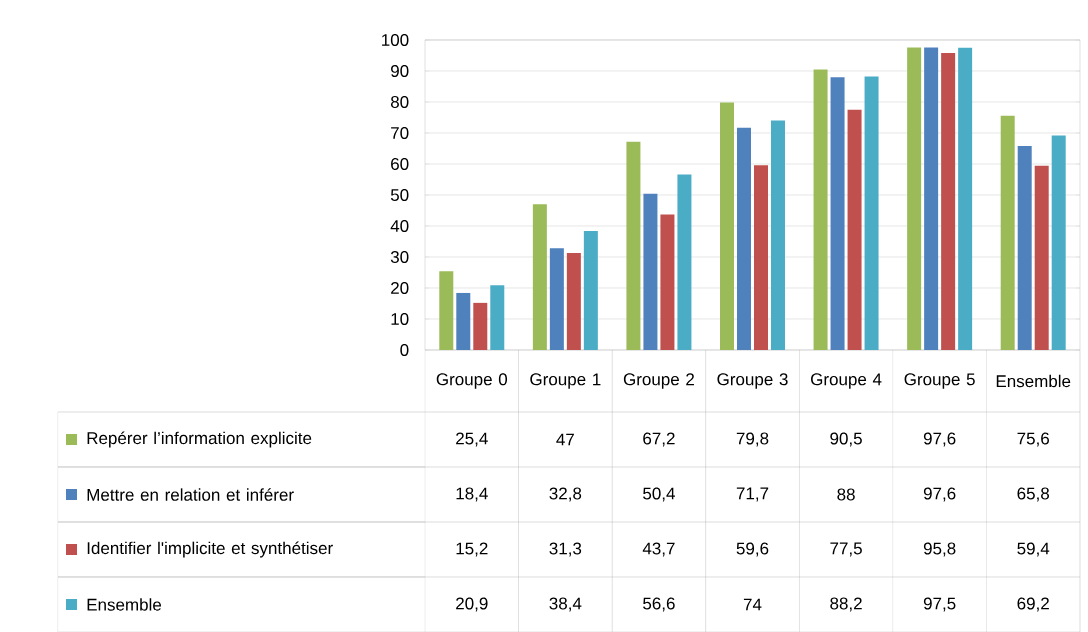 The width and height of the screenshot is (1088, 632). I want to click on x-tick-label: Groupe 5, so click(939, 381).